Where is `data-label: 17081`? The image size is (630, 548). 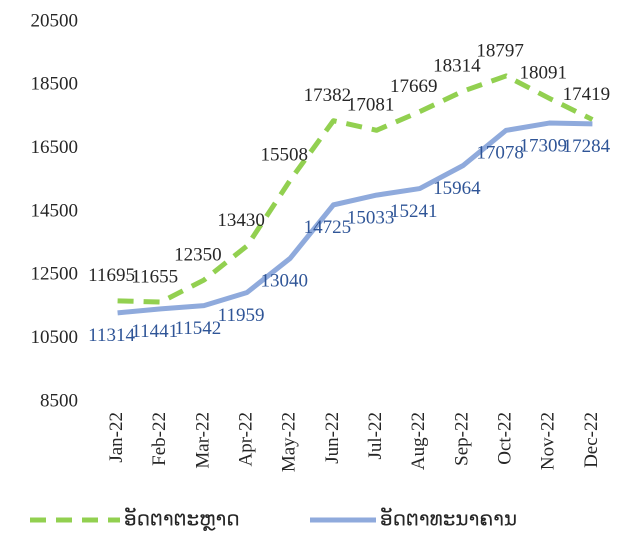
data-label: 17081 is located at coordinates (371, 105).